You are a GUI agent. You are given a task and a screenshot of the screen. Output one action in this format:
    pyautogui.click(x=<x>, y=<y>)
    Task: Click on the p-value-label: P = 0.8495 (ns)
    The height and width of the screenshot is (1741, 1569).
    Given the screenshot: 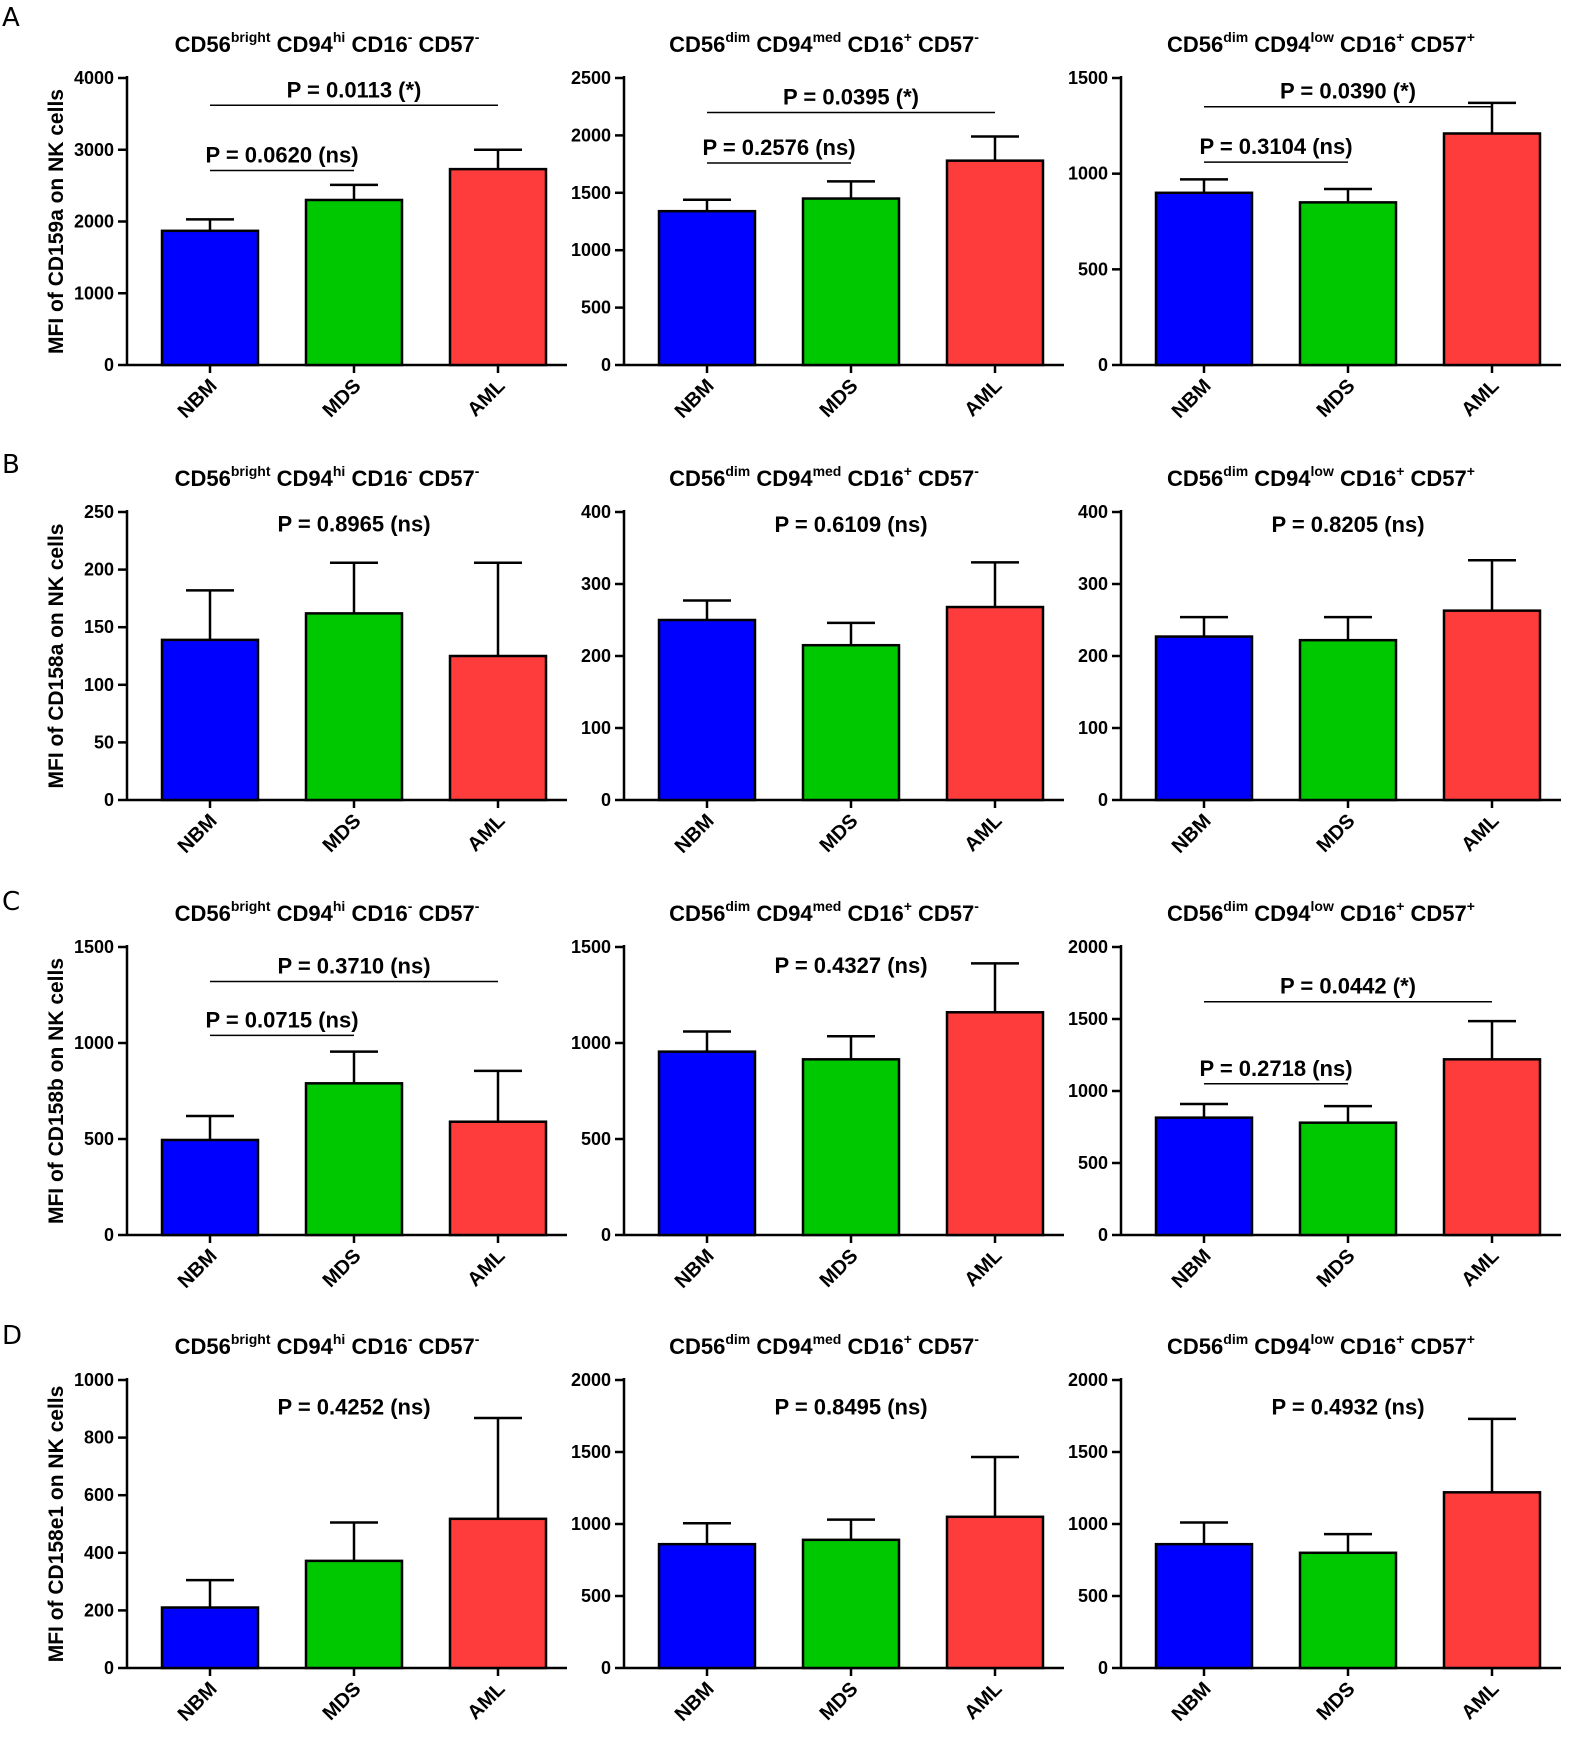 What is the action you would take?
    pyautogui.click(x=850, y=1407)
    